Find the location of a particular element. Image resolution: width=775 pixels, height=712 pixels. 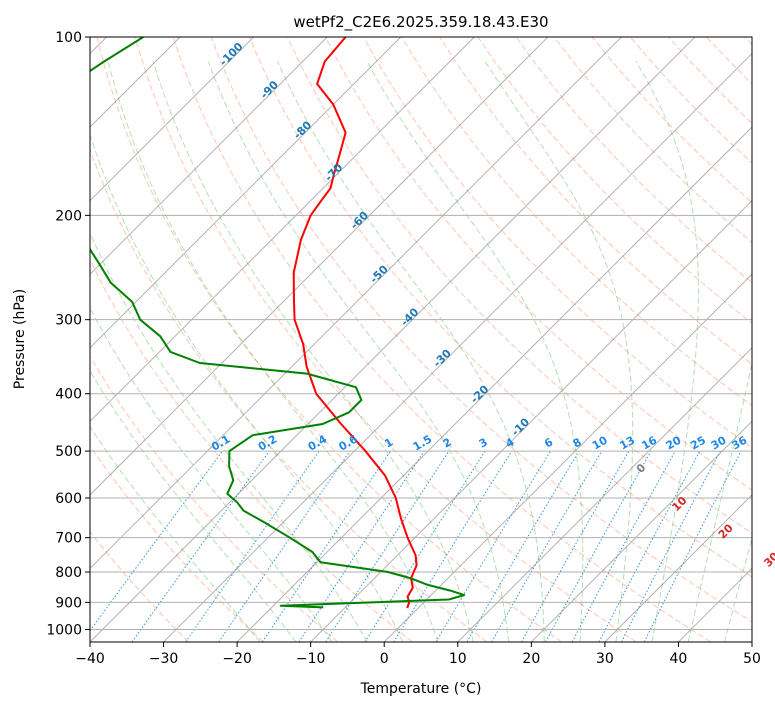

isotherm-label: -60 is located at coordinates (359, 220).